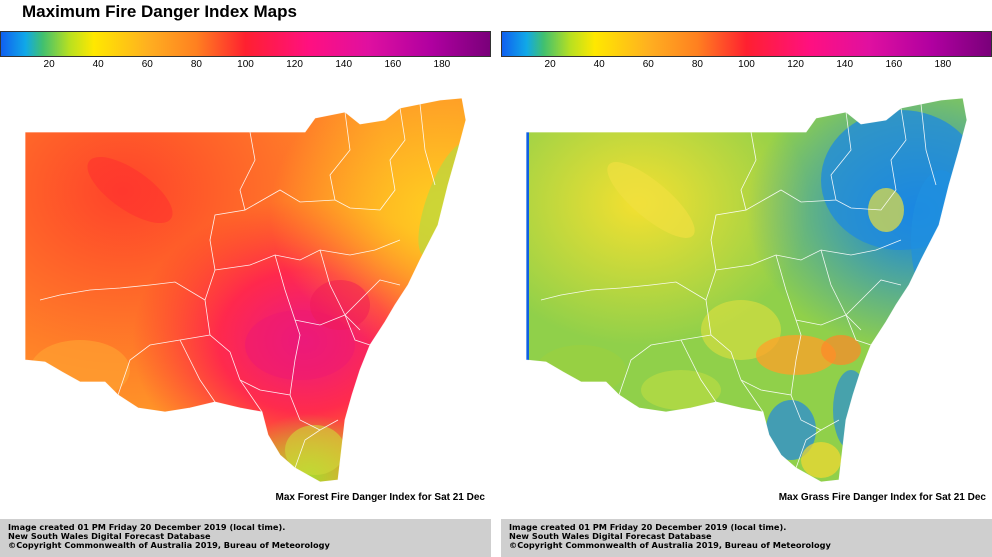 Image resolution: width=992 pixels, height=557 pixels. What do you see at coordinates (159, 11) in the screenshot?
I see `page-title: Maximum Fire Danger Index Maps` at bounding box center [159, 11].